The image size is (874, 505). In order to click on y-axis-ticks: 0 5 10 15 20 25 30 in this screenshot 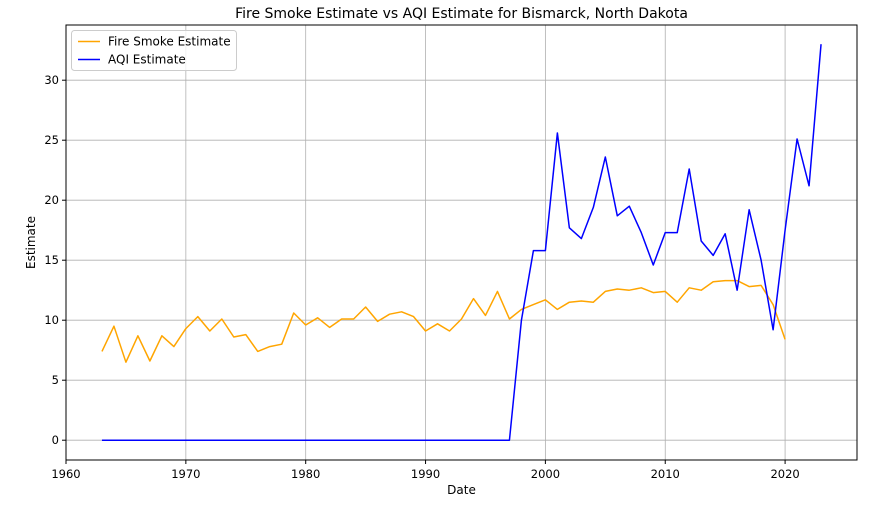, I will do `click(55, 260)`.